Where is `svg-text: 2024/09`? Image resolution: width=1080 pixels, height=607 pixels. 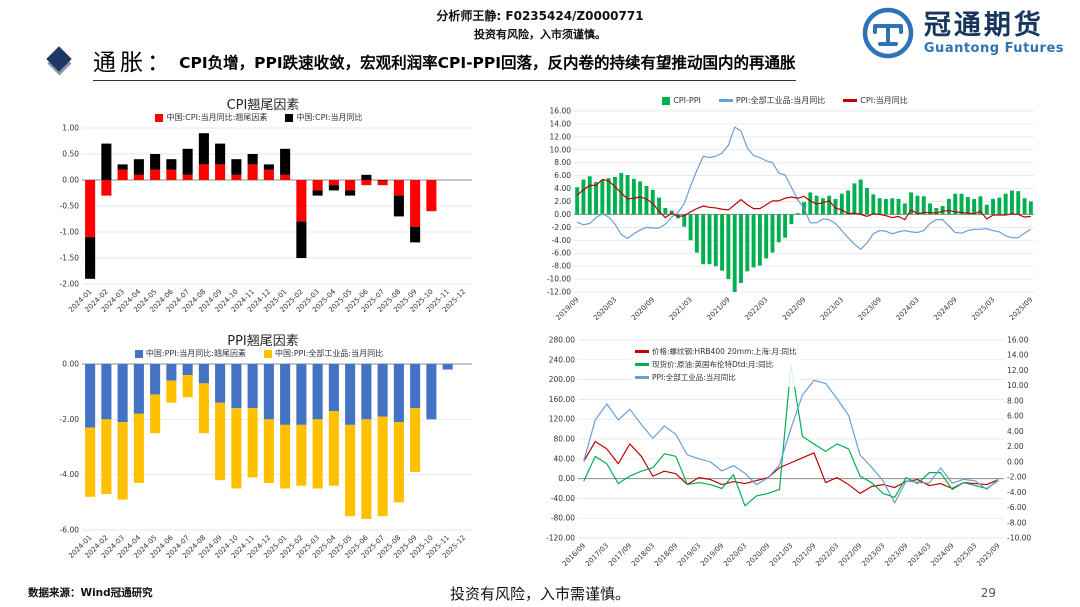
svg-text: 2024/09 is located at coordinates (945, 309).